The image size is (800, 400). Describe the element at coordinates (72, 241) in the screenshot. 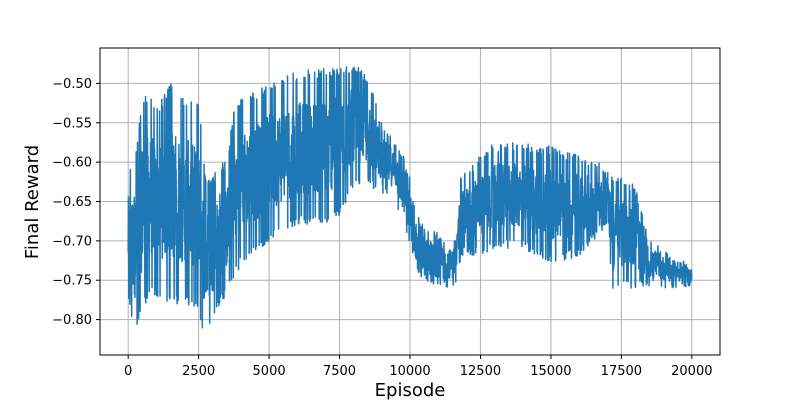

I see `y-tick-label: −0.70` at that location.